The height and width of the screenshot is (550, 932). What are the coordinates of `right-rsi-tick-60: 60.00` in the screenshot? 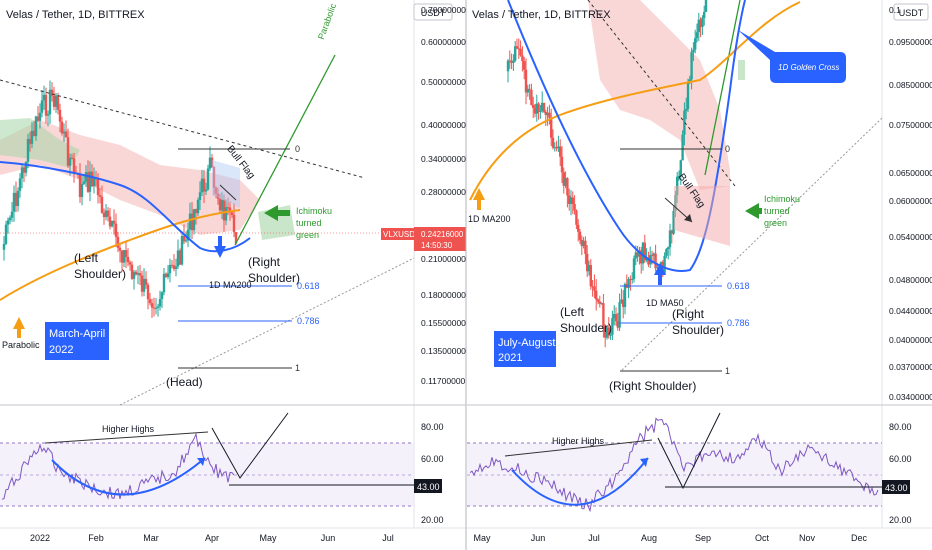 It's located at (900, 459).